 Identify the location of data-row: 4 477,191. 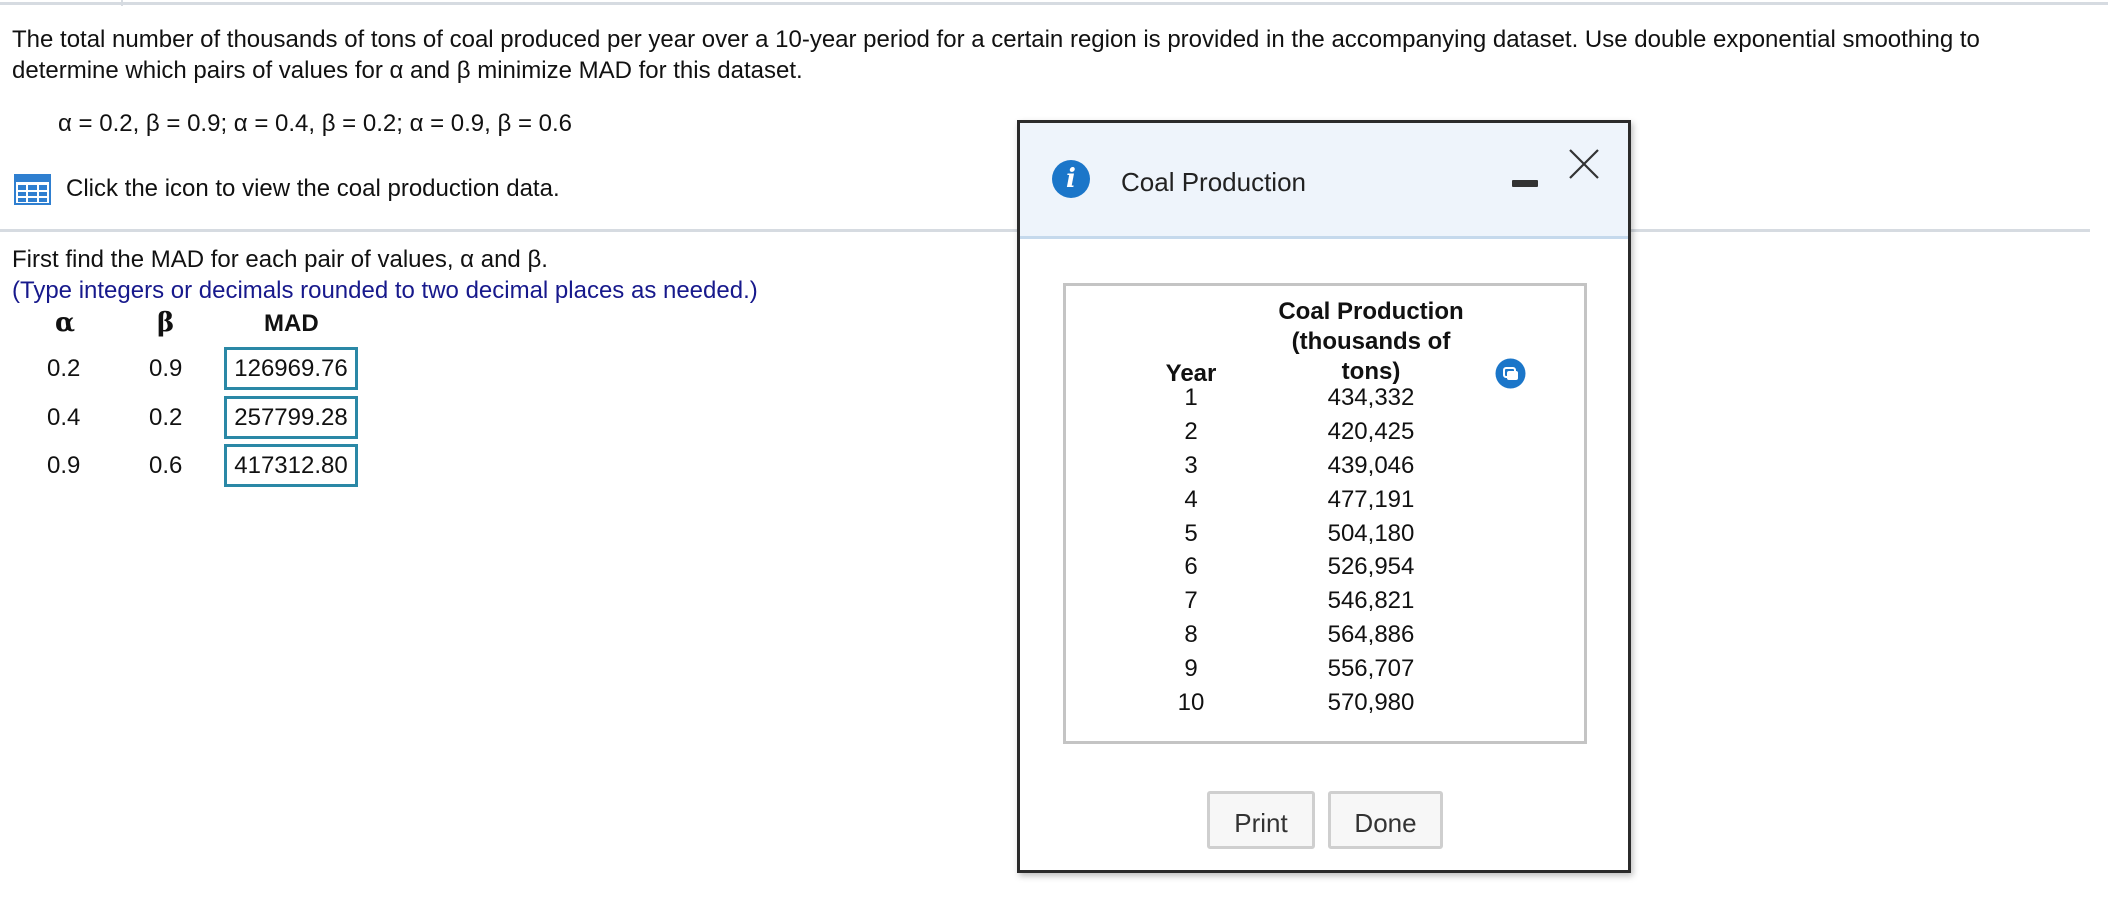
(1325, 503).